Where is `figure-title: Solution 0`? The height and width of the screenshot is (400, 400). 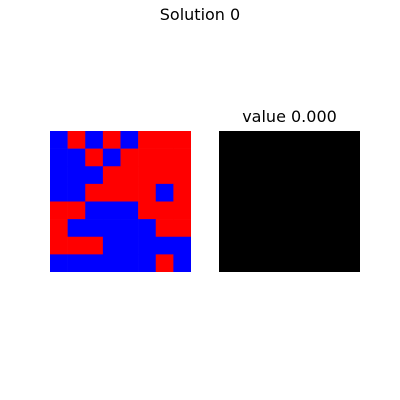 figure-title: Solution 0 is located at coordinates (200, 14).